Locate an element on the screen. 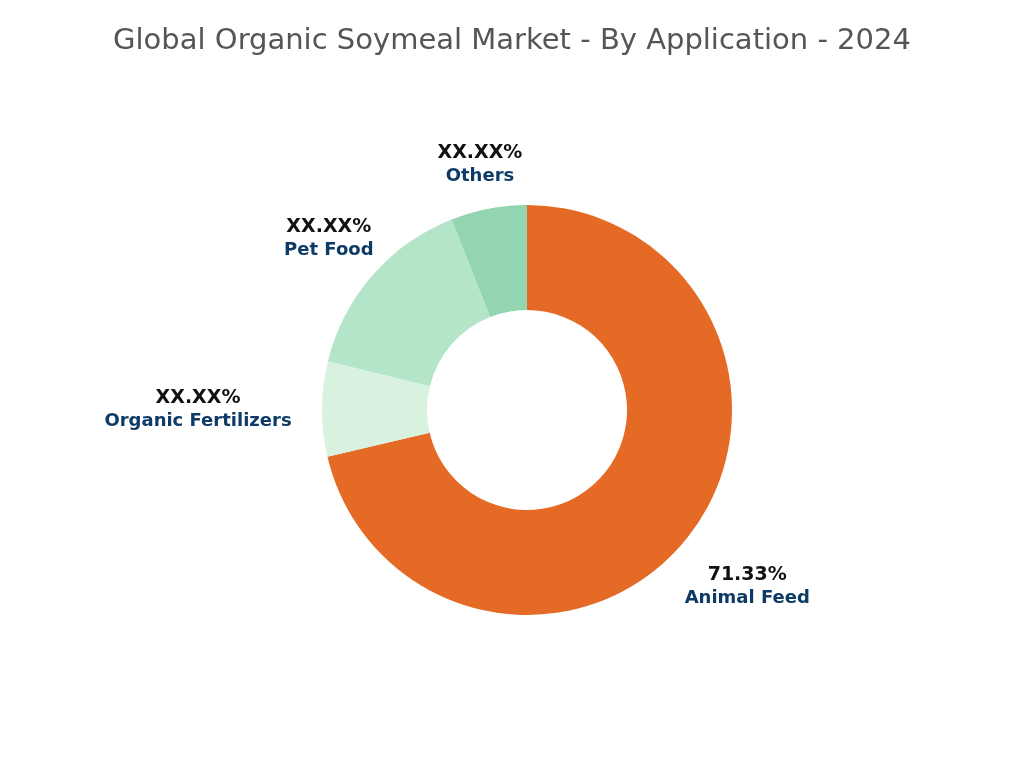  chart-title: Global Organic Soymeal Market - By Application - 2024 is located at coordinates (512, 39).